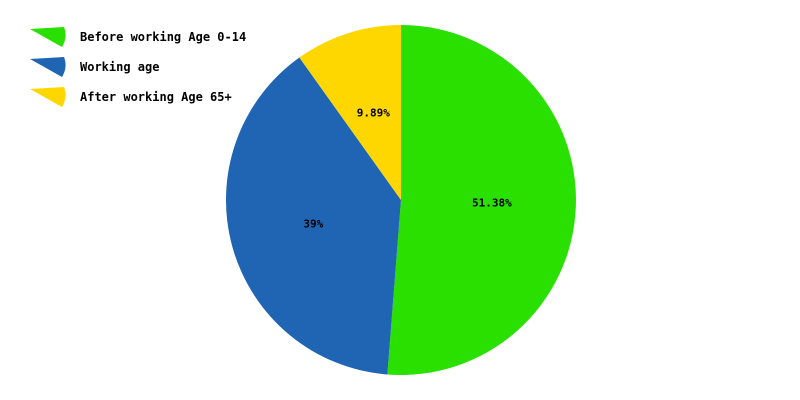 The width and height of the screenshot is (800, 400). I want to click on pie-slice-labels: 51.38% 39% 9.89%, so click(407, 168).